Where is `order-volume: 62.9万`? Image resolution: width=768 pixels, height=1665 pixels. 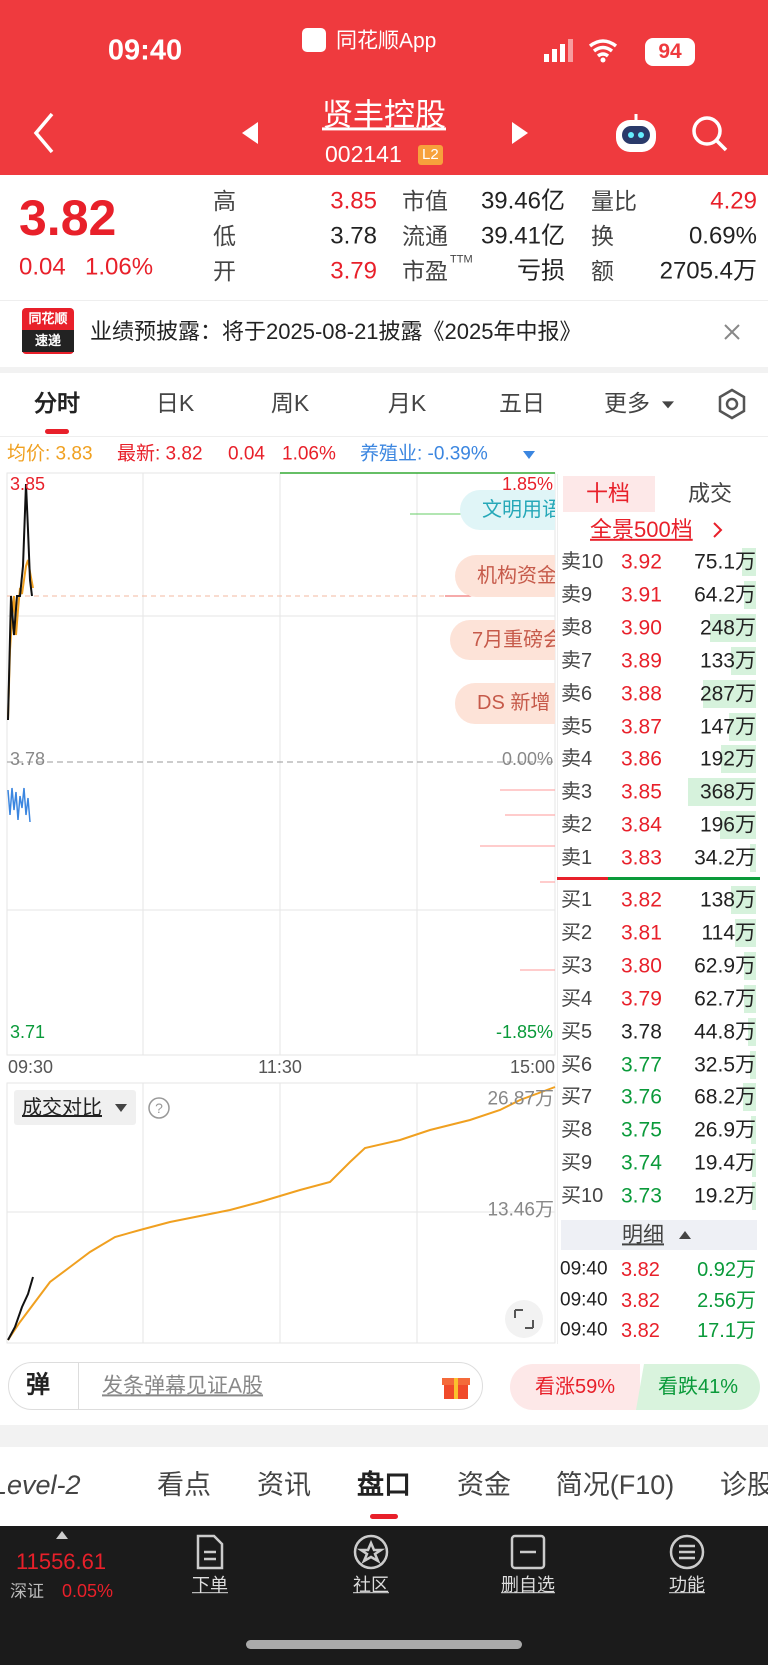 order-volume: 62.9万 is located at coordinates (725, 966).